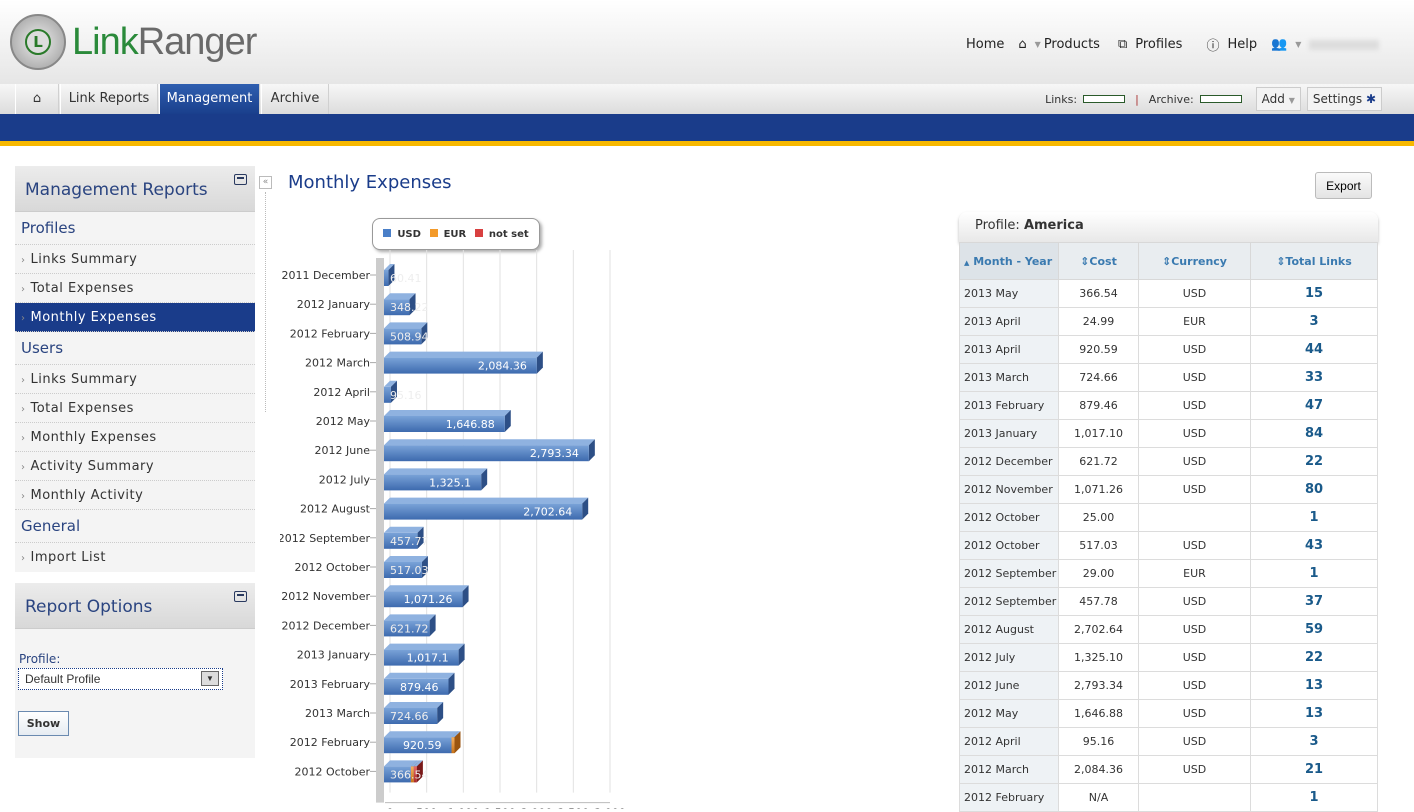 This screenshot has width=1414, height=812. Describe the element at coordinates (1344, 44) in the screenshot. I see `username-blurred` at that location.